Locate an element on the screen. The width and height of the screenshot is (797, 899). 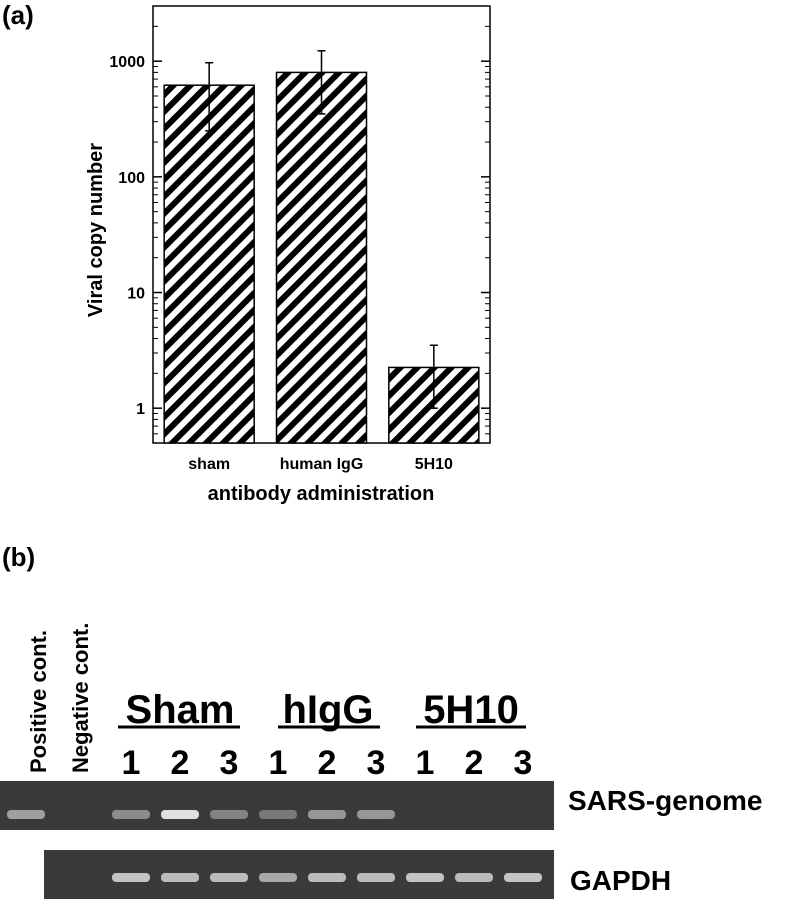
gel-row-label-gapdh: GAPDH is located at coordinates (620, 880).